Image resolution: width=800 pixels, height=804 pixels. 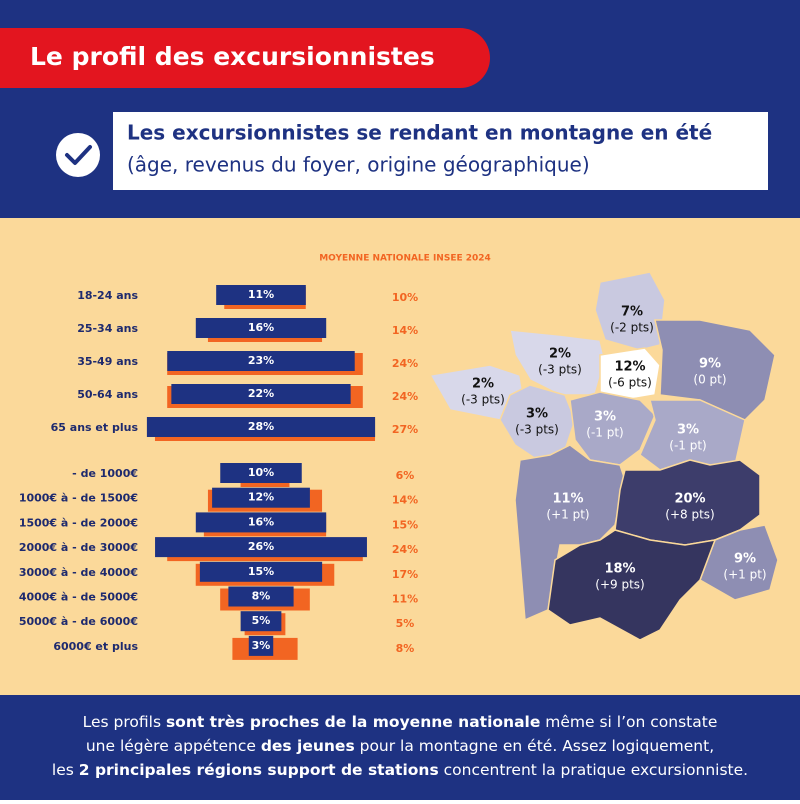 I want to click on bar-value-label: 15%, so click(x=261, y=571).